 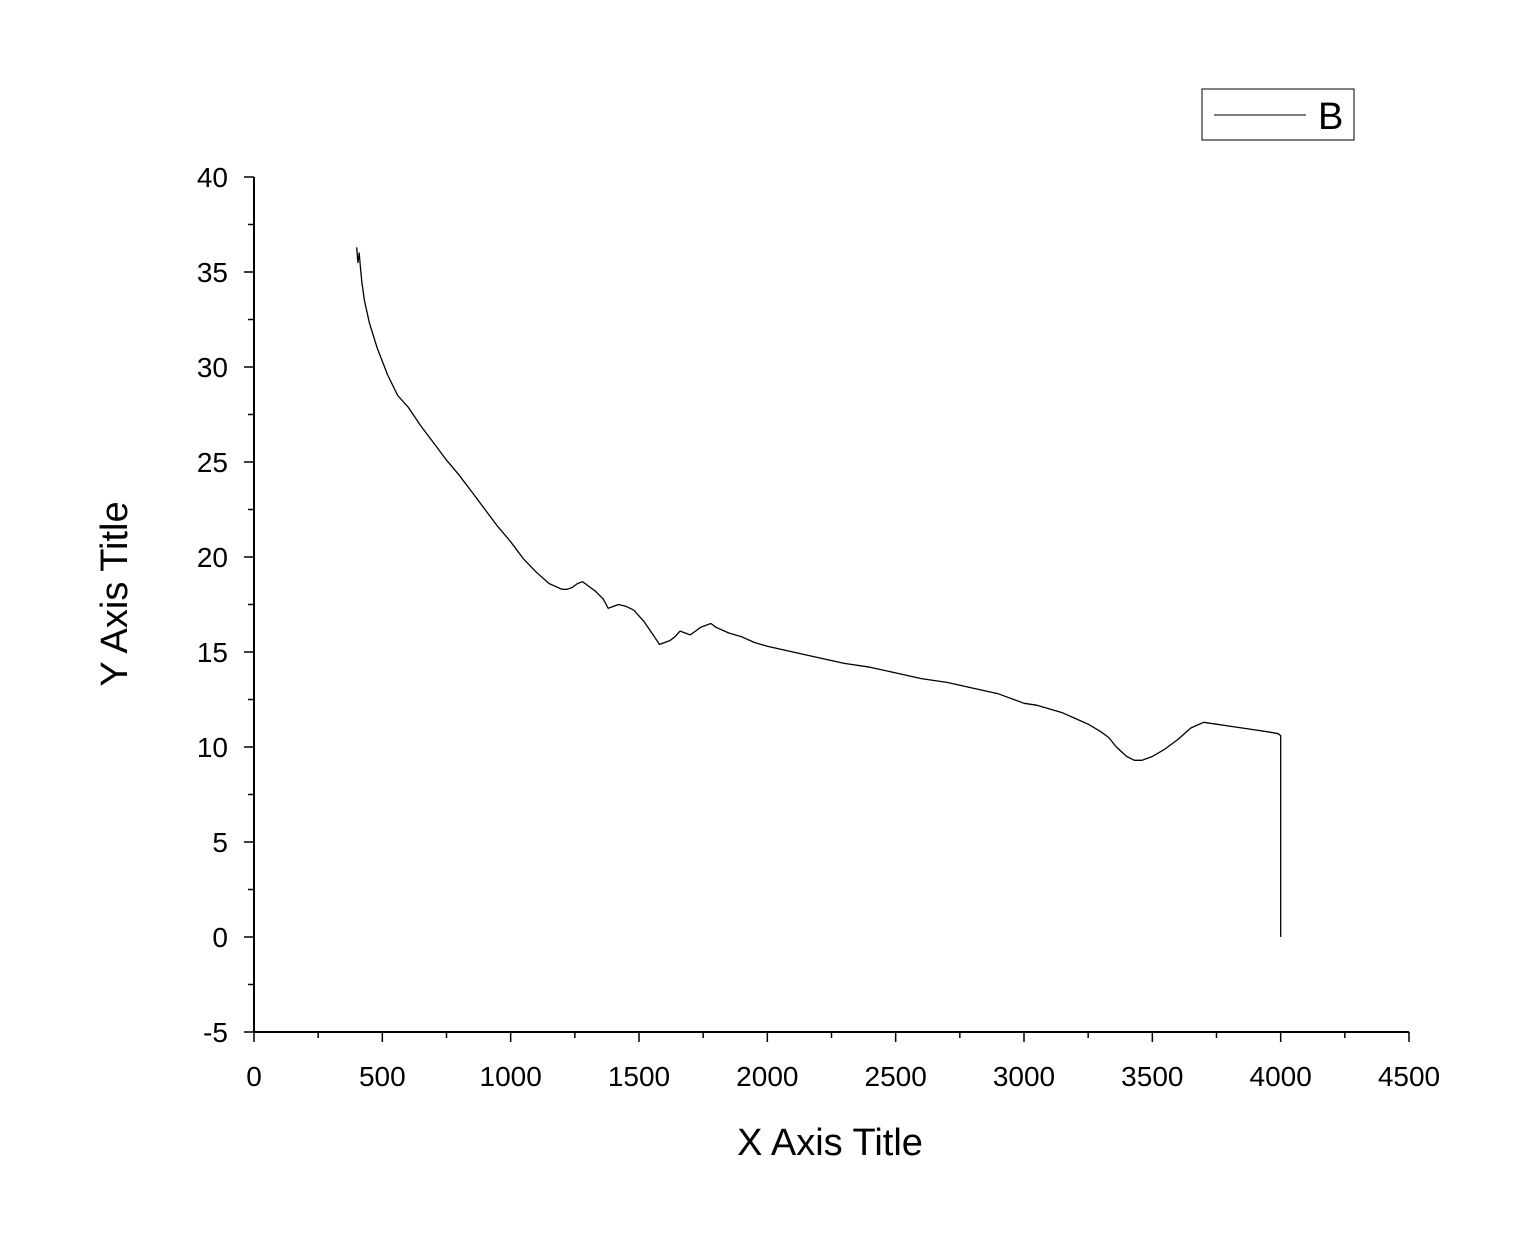 I want to click on x-tick-label: 1000, so click(x=511, y=1076).